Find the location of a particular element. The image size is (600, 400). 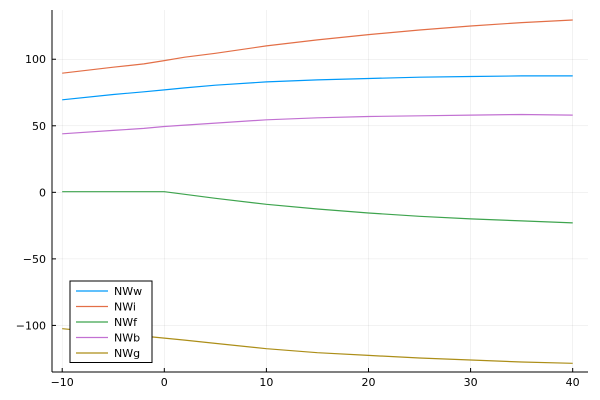

x-tick-label: 40 is located at coordinates (573, 382).